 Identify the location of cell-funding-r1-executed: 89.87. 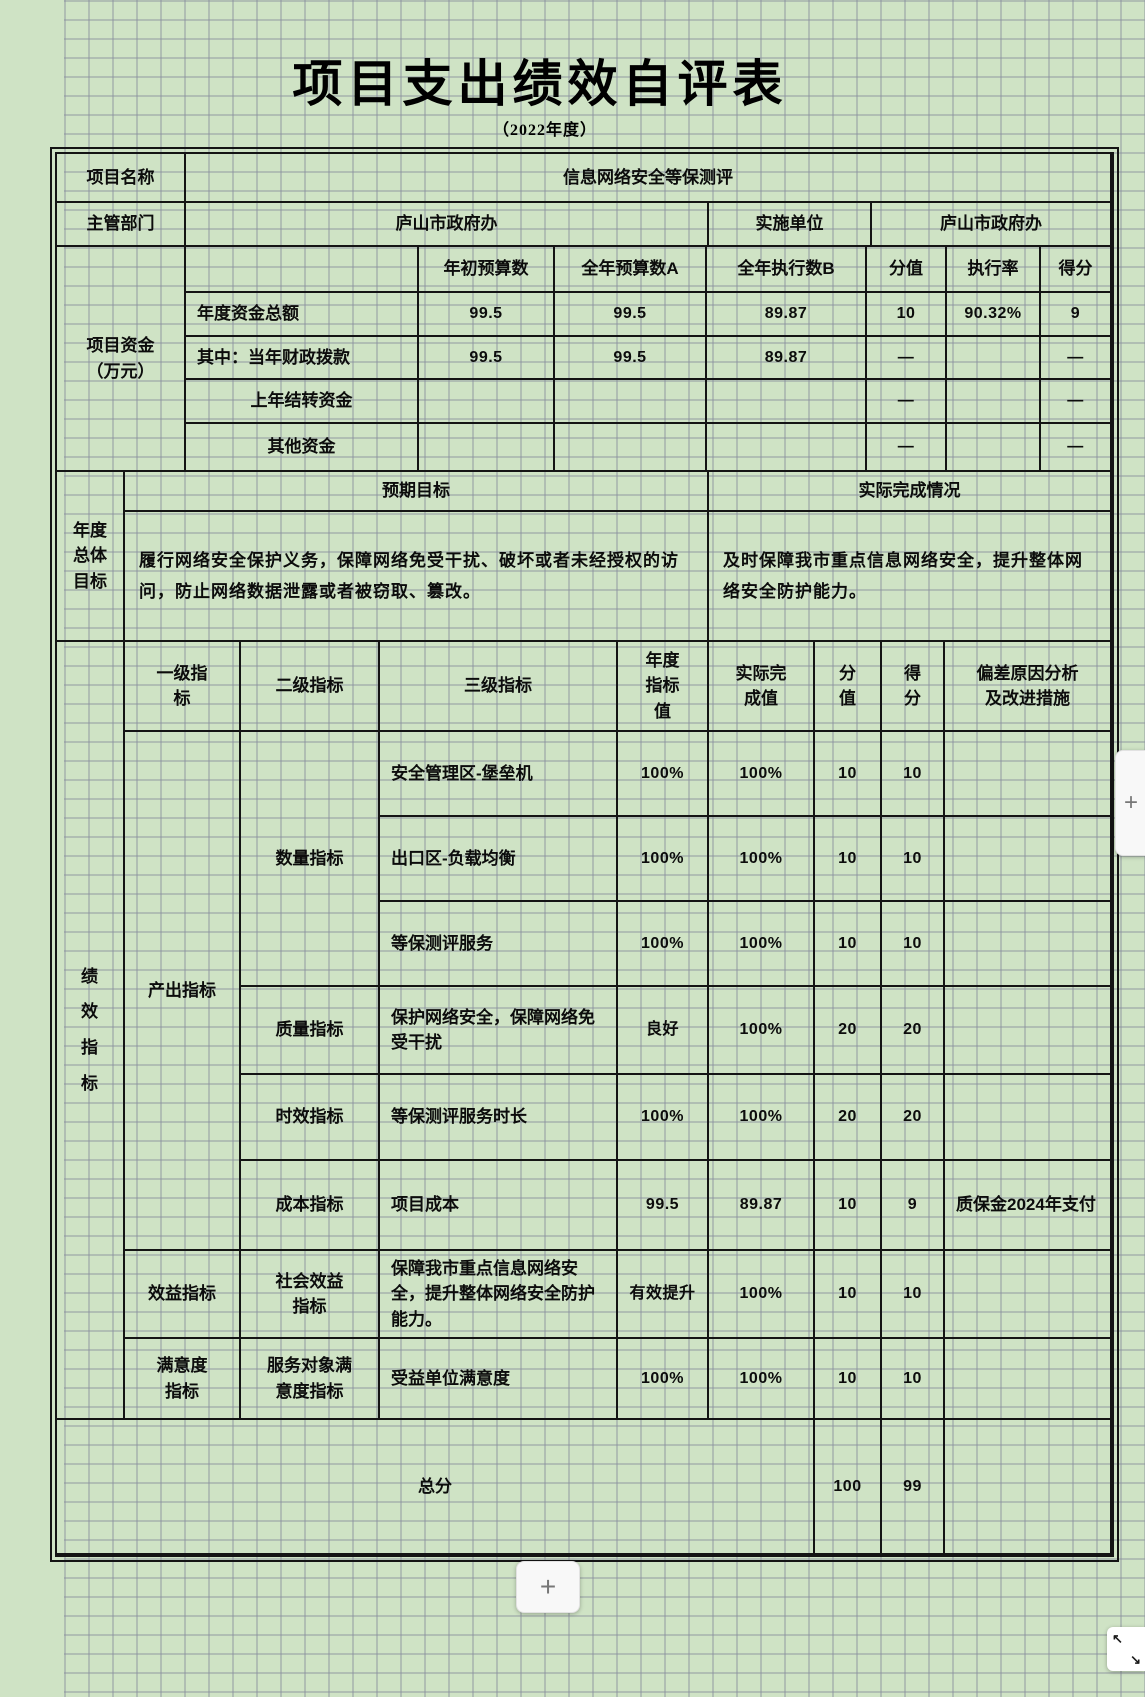
(787, 315).